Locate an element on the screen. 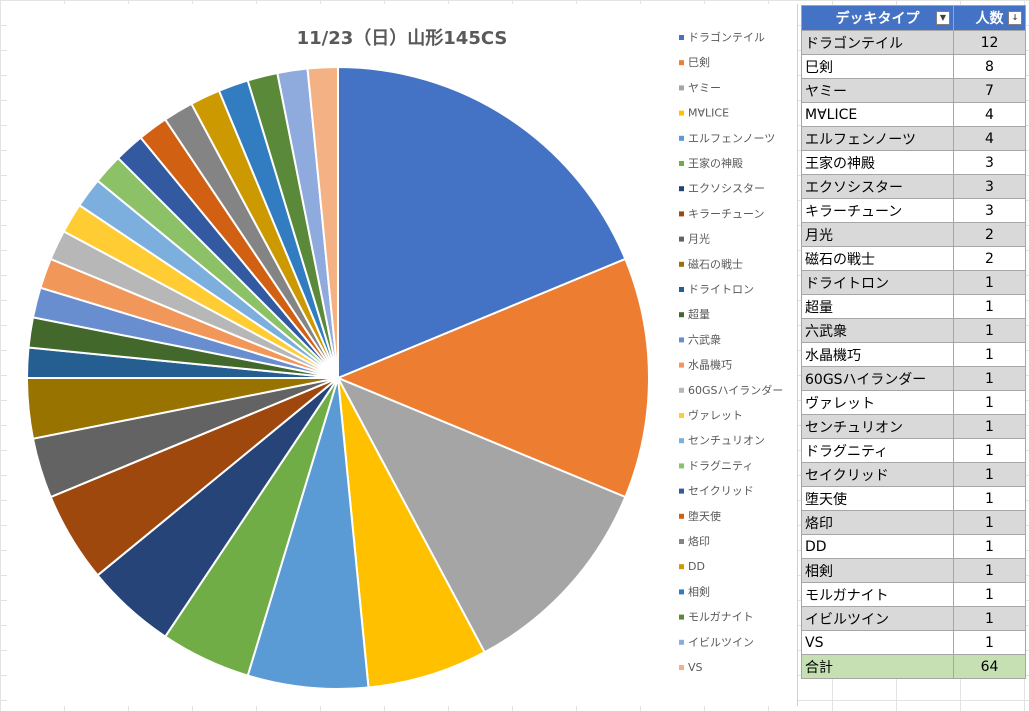 This screenshot has height=711, width=1029. deck-name-cell: 磁石の戦士 is located at coordinates (878, 259).